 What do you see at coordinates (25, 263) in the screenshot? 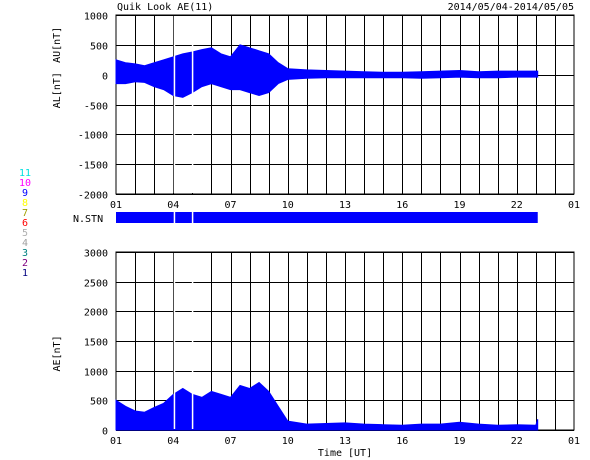
I see `station-legend-item: 2` at bounding box center [25, 263].